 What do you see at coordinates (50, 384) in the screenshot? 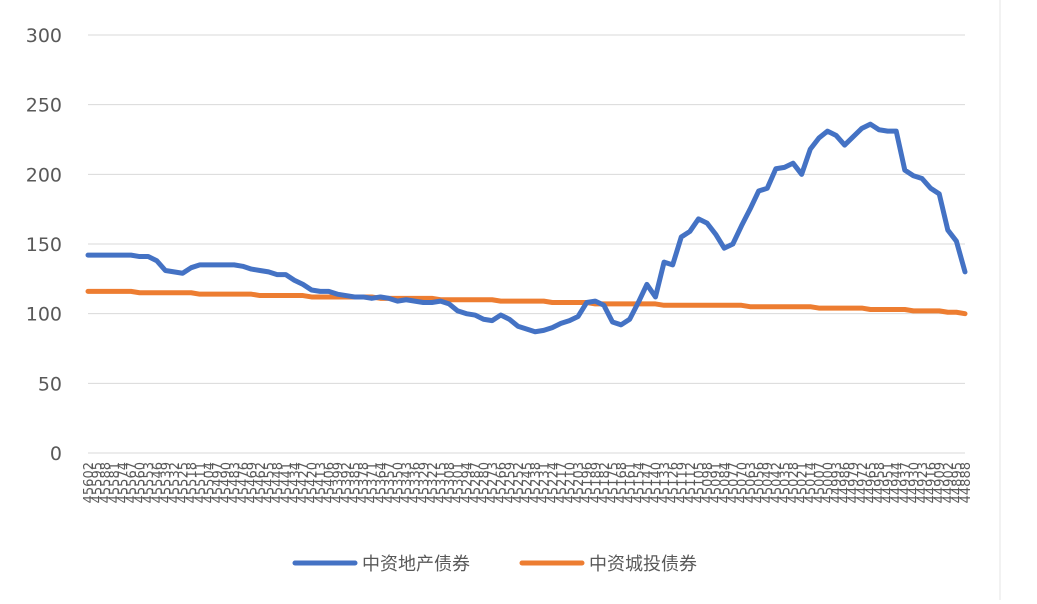
I see `y-tick-label: 50` at bounding box center [50, 384].